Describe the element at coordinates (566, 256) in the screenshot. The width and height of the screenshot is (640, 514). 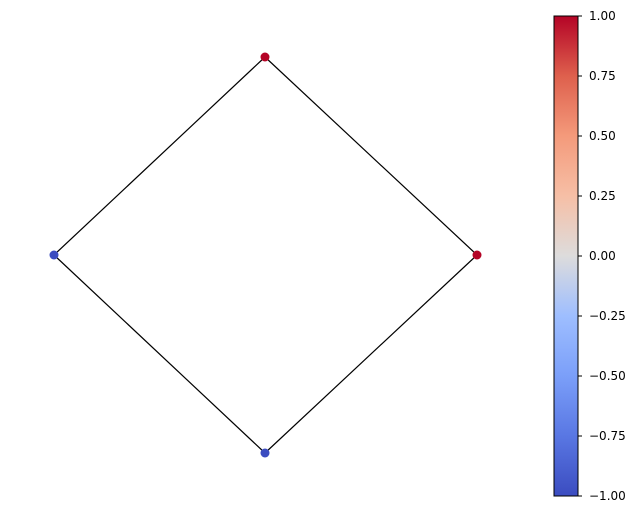
I see `colorbar-gradient` at that location.